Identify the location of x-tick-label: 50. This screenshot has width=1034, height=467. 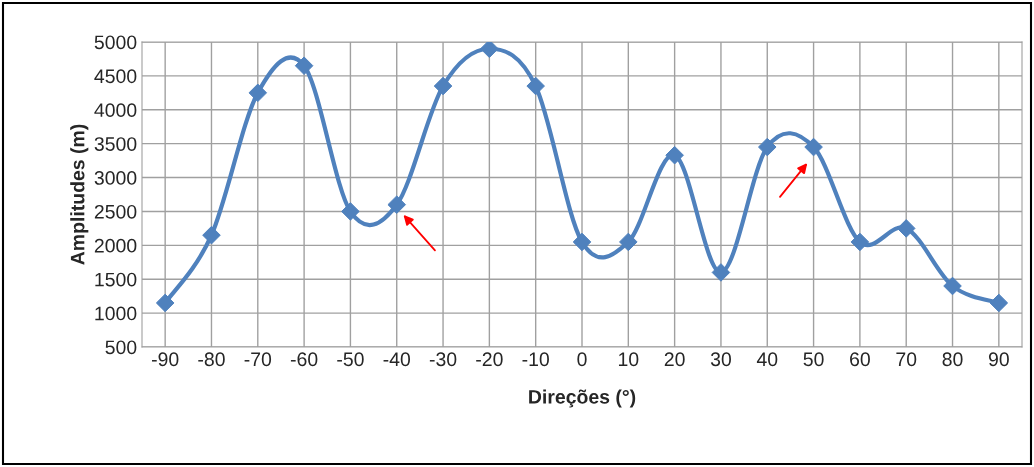
(813, 359).